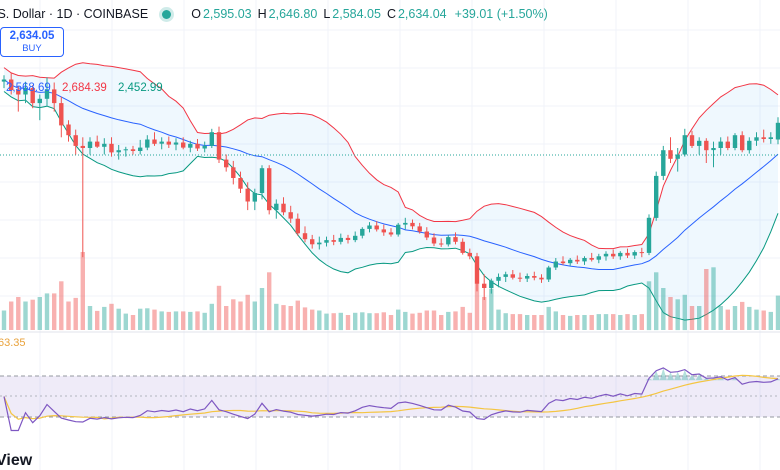 The height and width of the screenshot is (470, 780). I want to click on watermark-logo: View, so click(16, 460).